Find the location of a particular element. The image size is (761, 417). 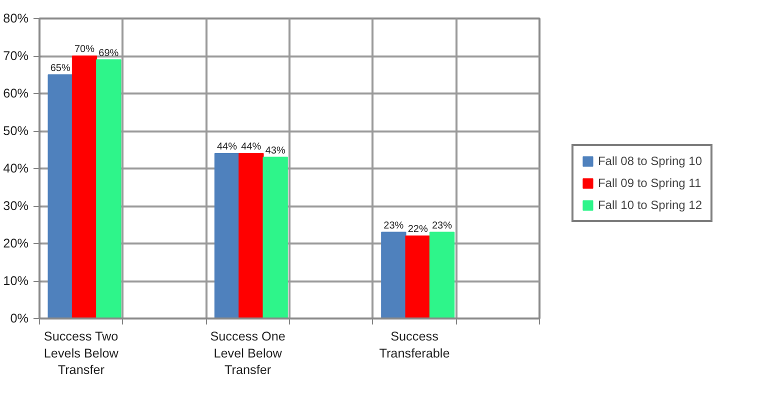

data-label: 70% is located at coordinates (84, 49).